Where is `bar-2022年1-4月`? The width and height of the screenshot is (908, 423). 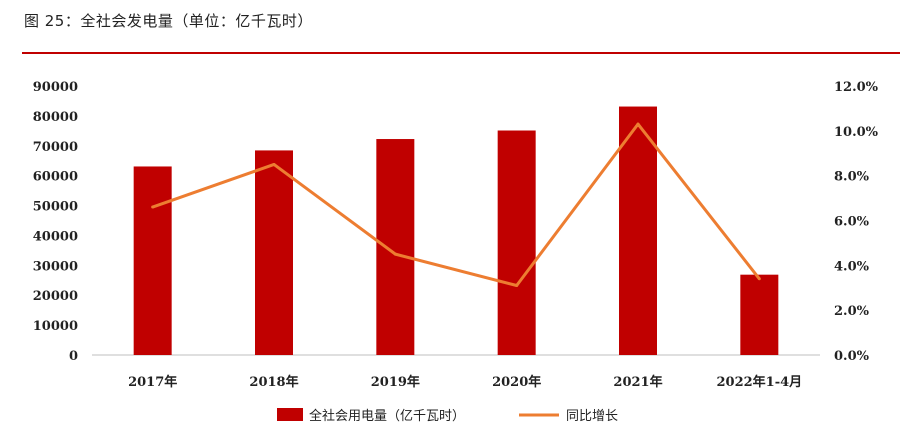 bar-2022年1-4月 is located at coordinates (759, 314).